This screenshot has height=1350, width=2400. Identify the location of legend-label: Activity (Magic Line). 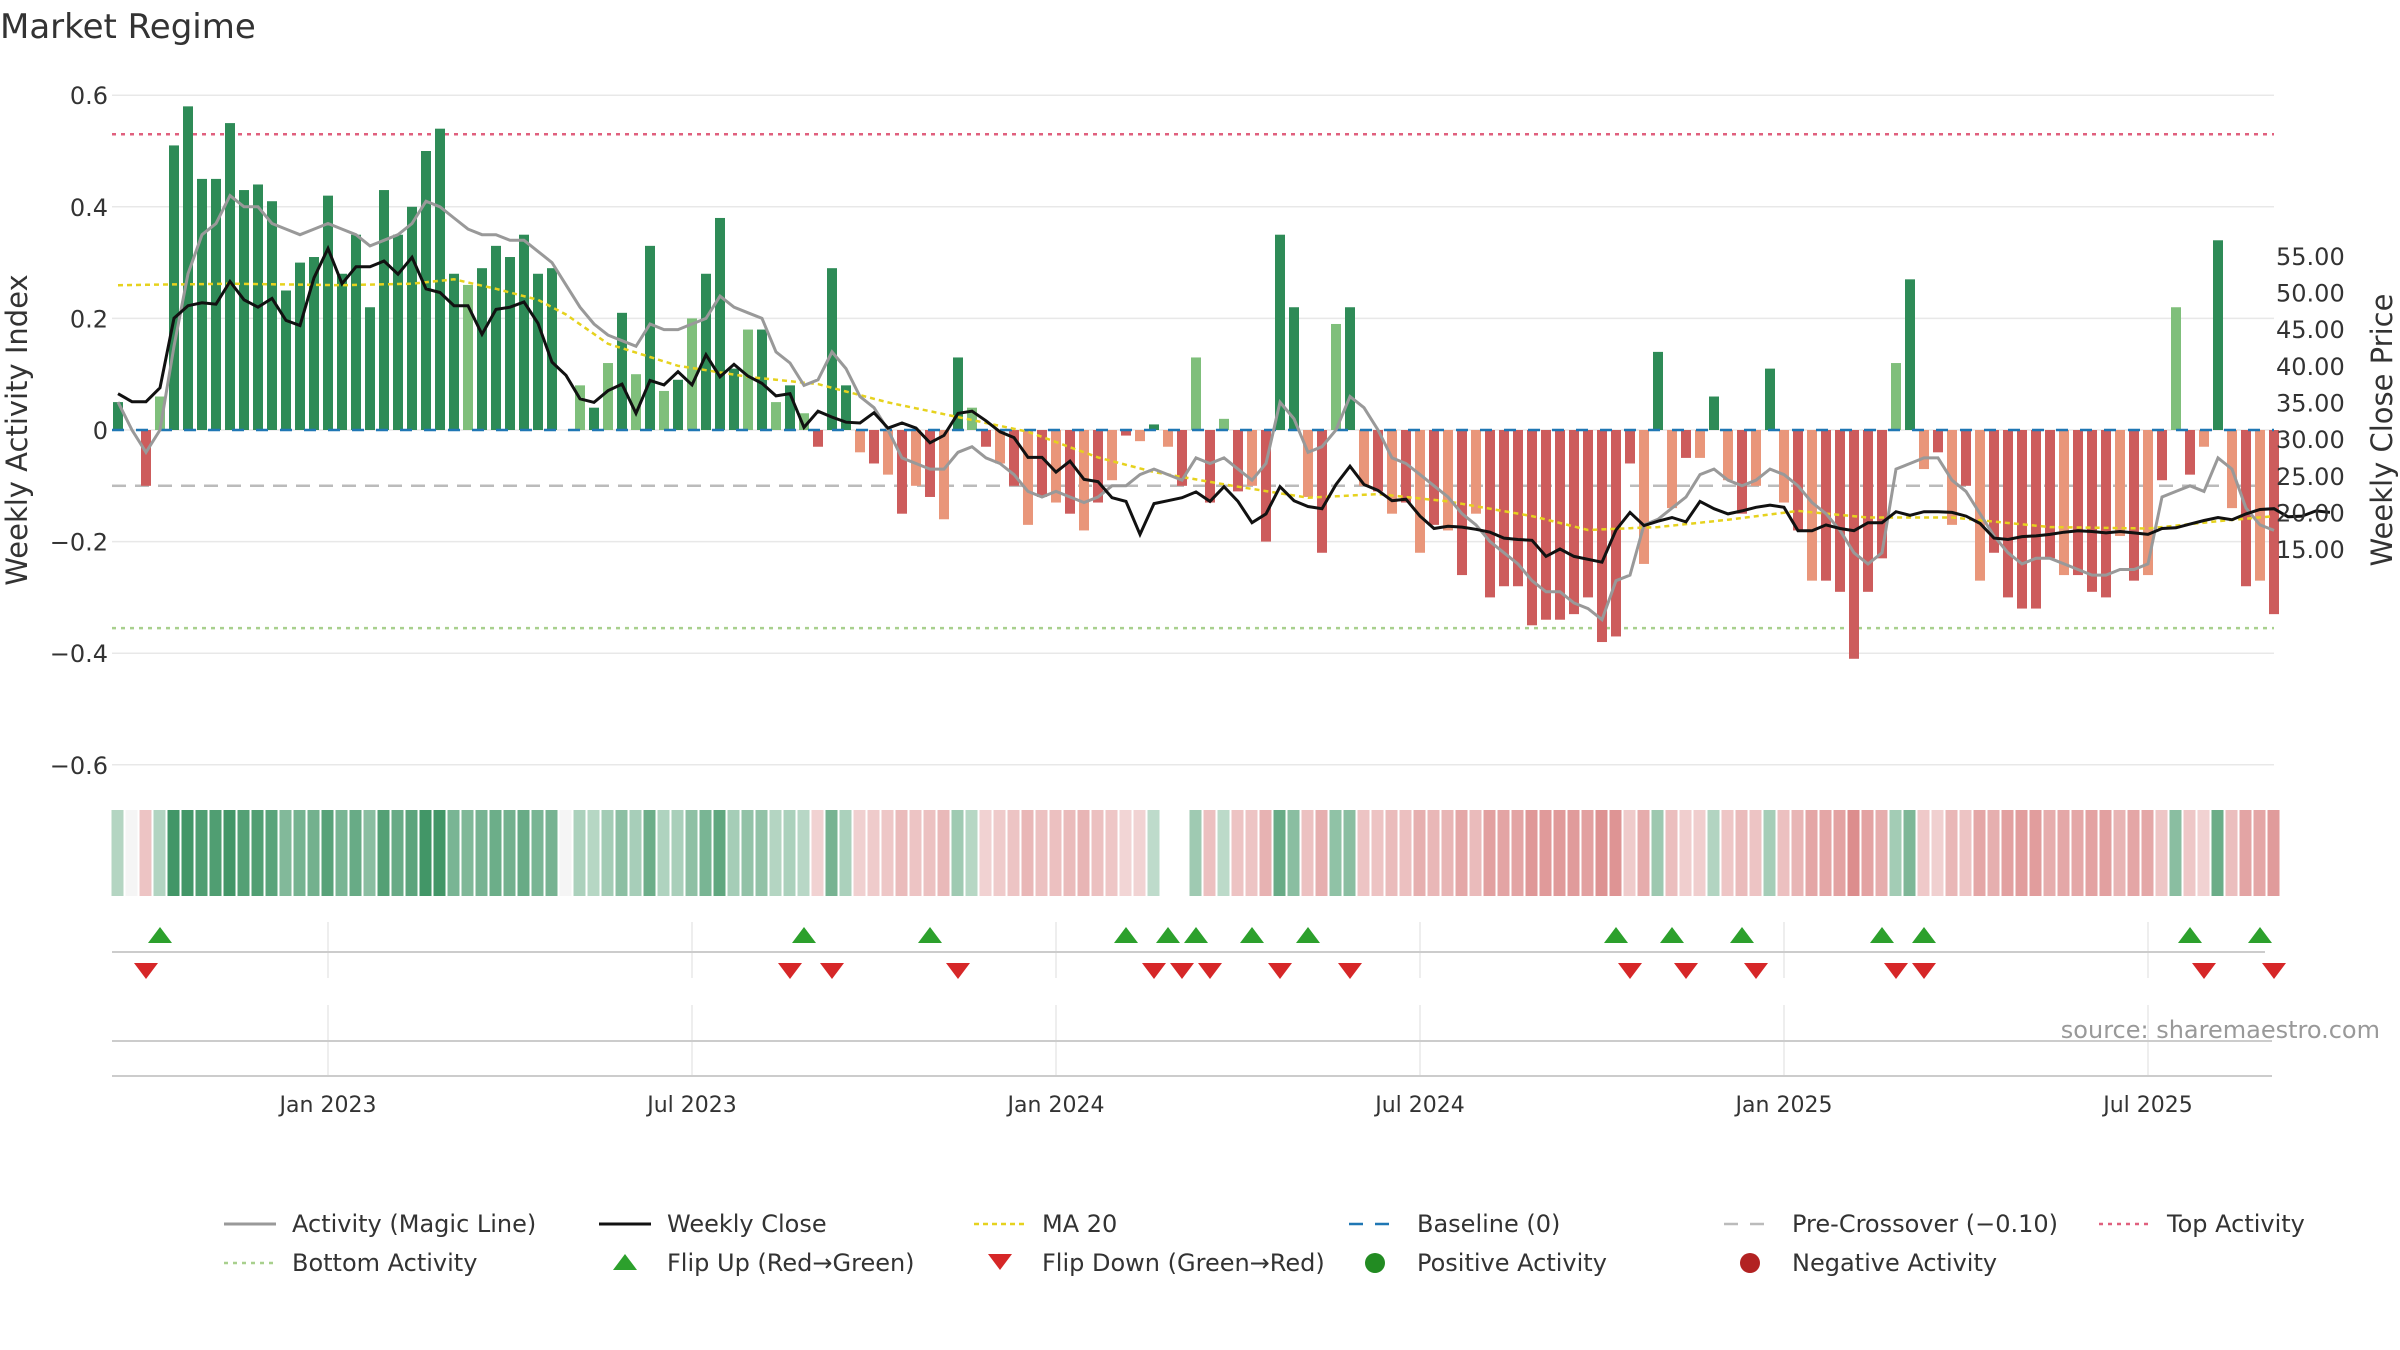
(414, 1224).